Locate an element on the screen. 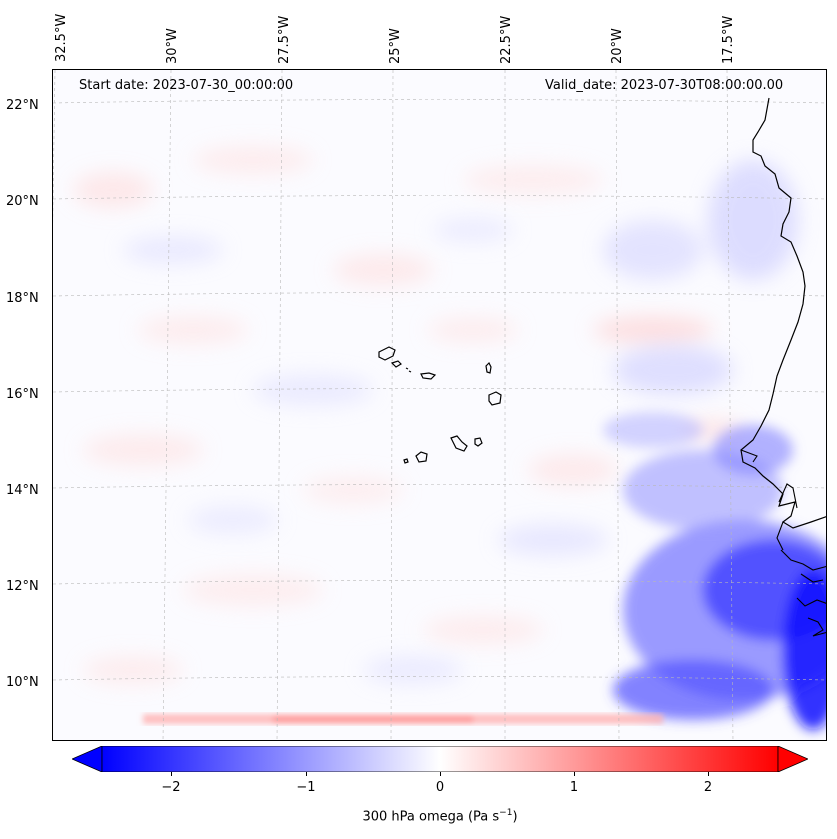  colorbar-extend-high is located at coordinates (792, 759).